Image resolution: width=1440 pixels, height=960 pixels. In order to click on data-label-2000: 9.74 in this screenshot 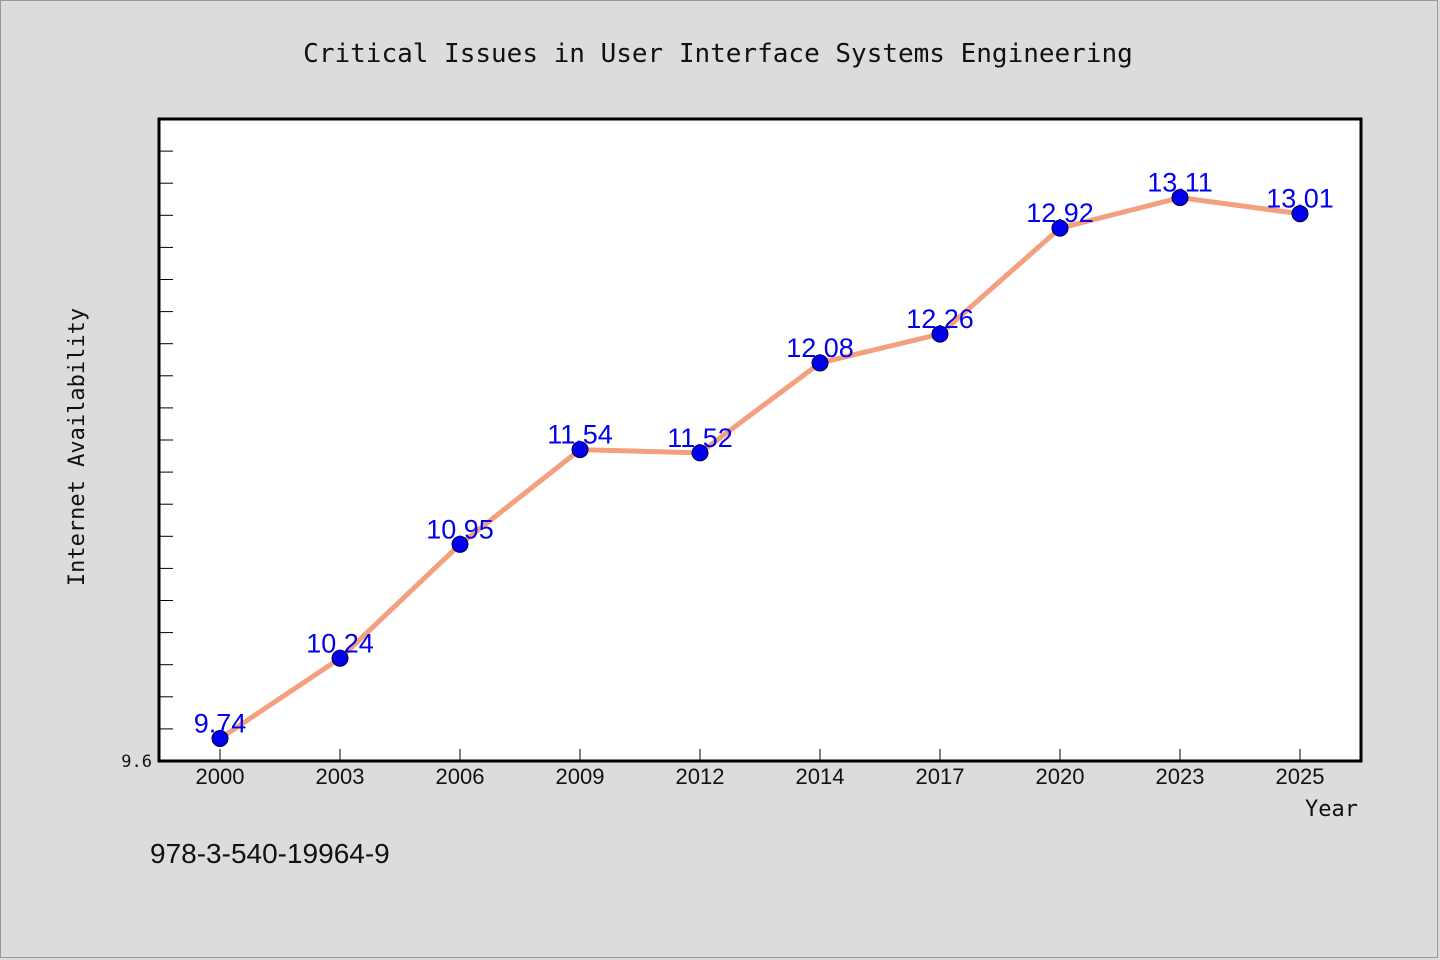, I will do `click(220, 724)`.